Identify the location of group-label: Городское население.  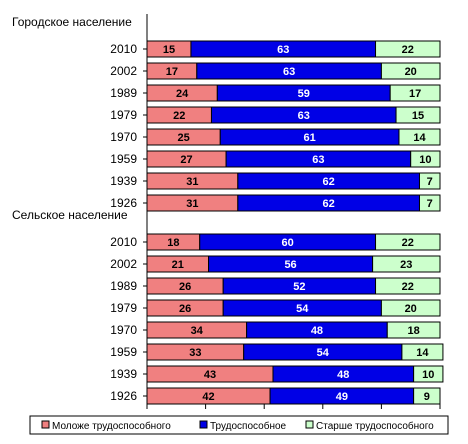
(72, 22).